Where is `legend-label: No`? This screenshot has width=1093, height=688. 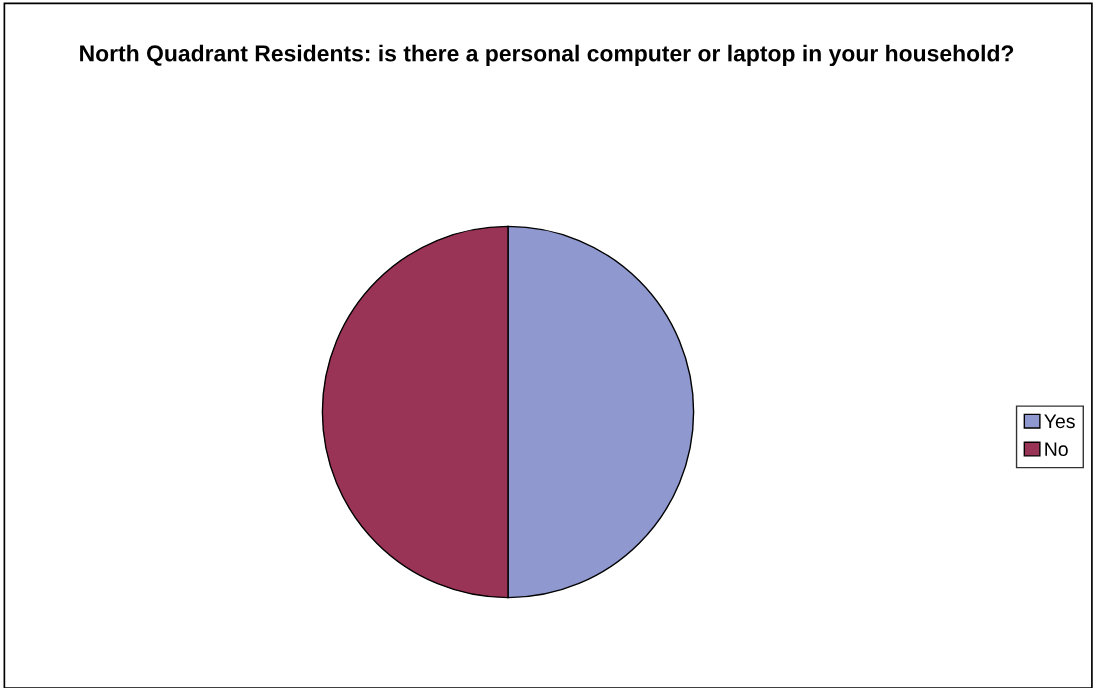 legend-label: No is located at coordinates (1056, 449).